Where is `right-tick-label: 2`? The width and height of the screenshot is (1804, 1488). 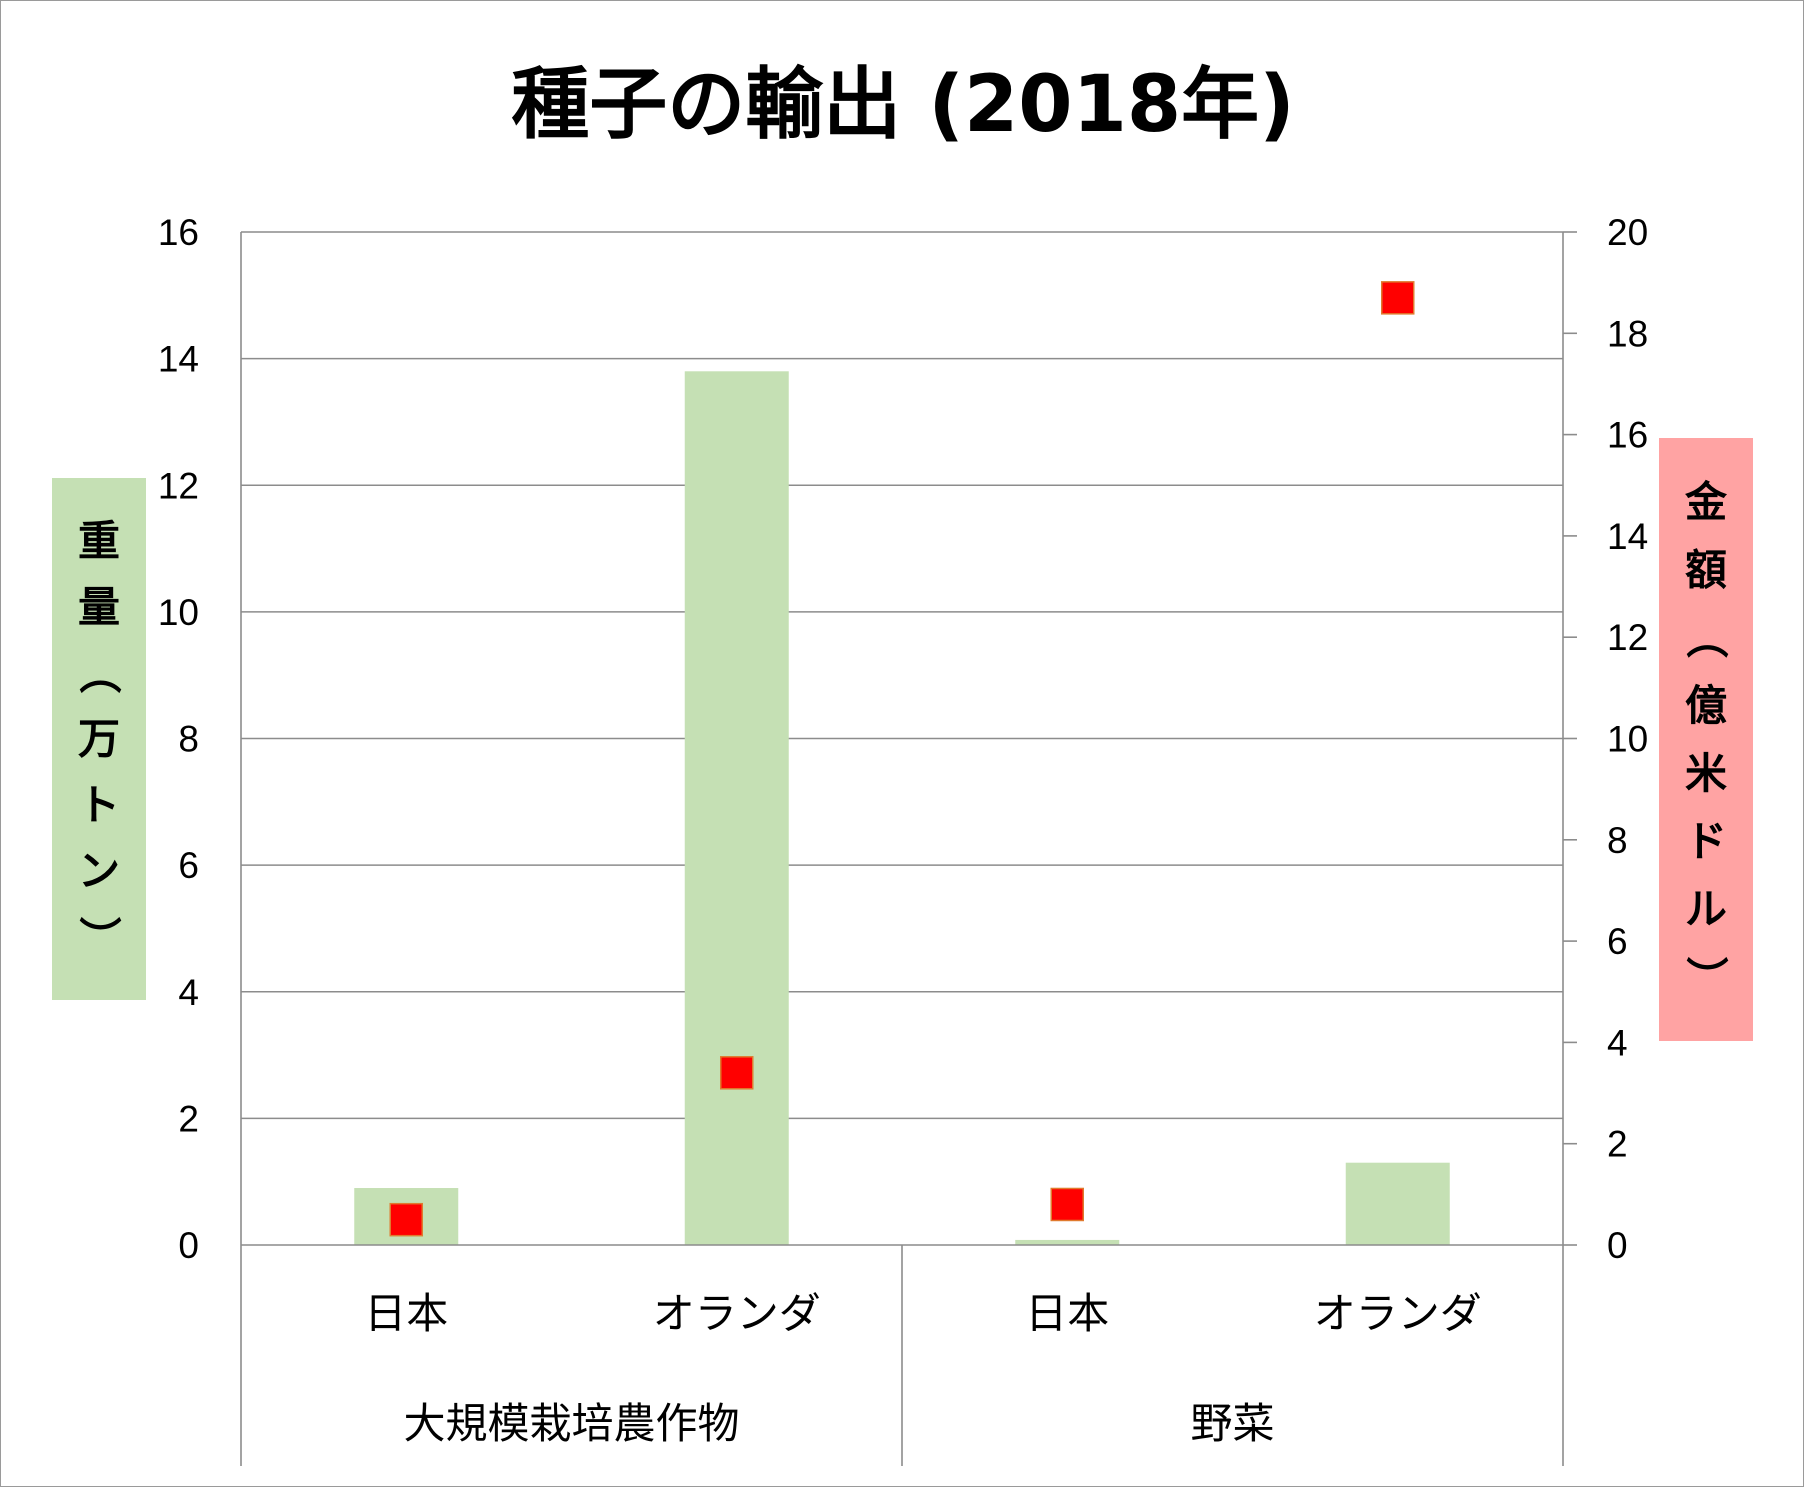
right-tick-label: 2 is located at coordinates (1617, 1144).